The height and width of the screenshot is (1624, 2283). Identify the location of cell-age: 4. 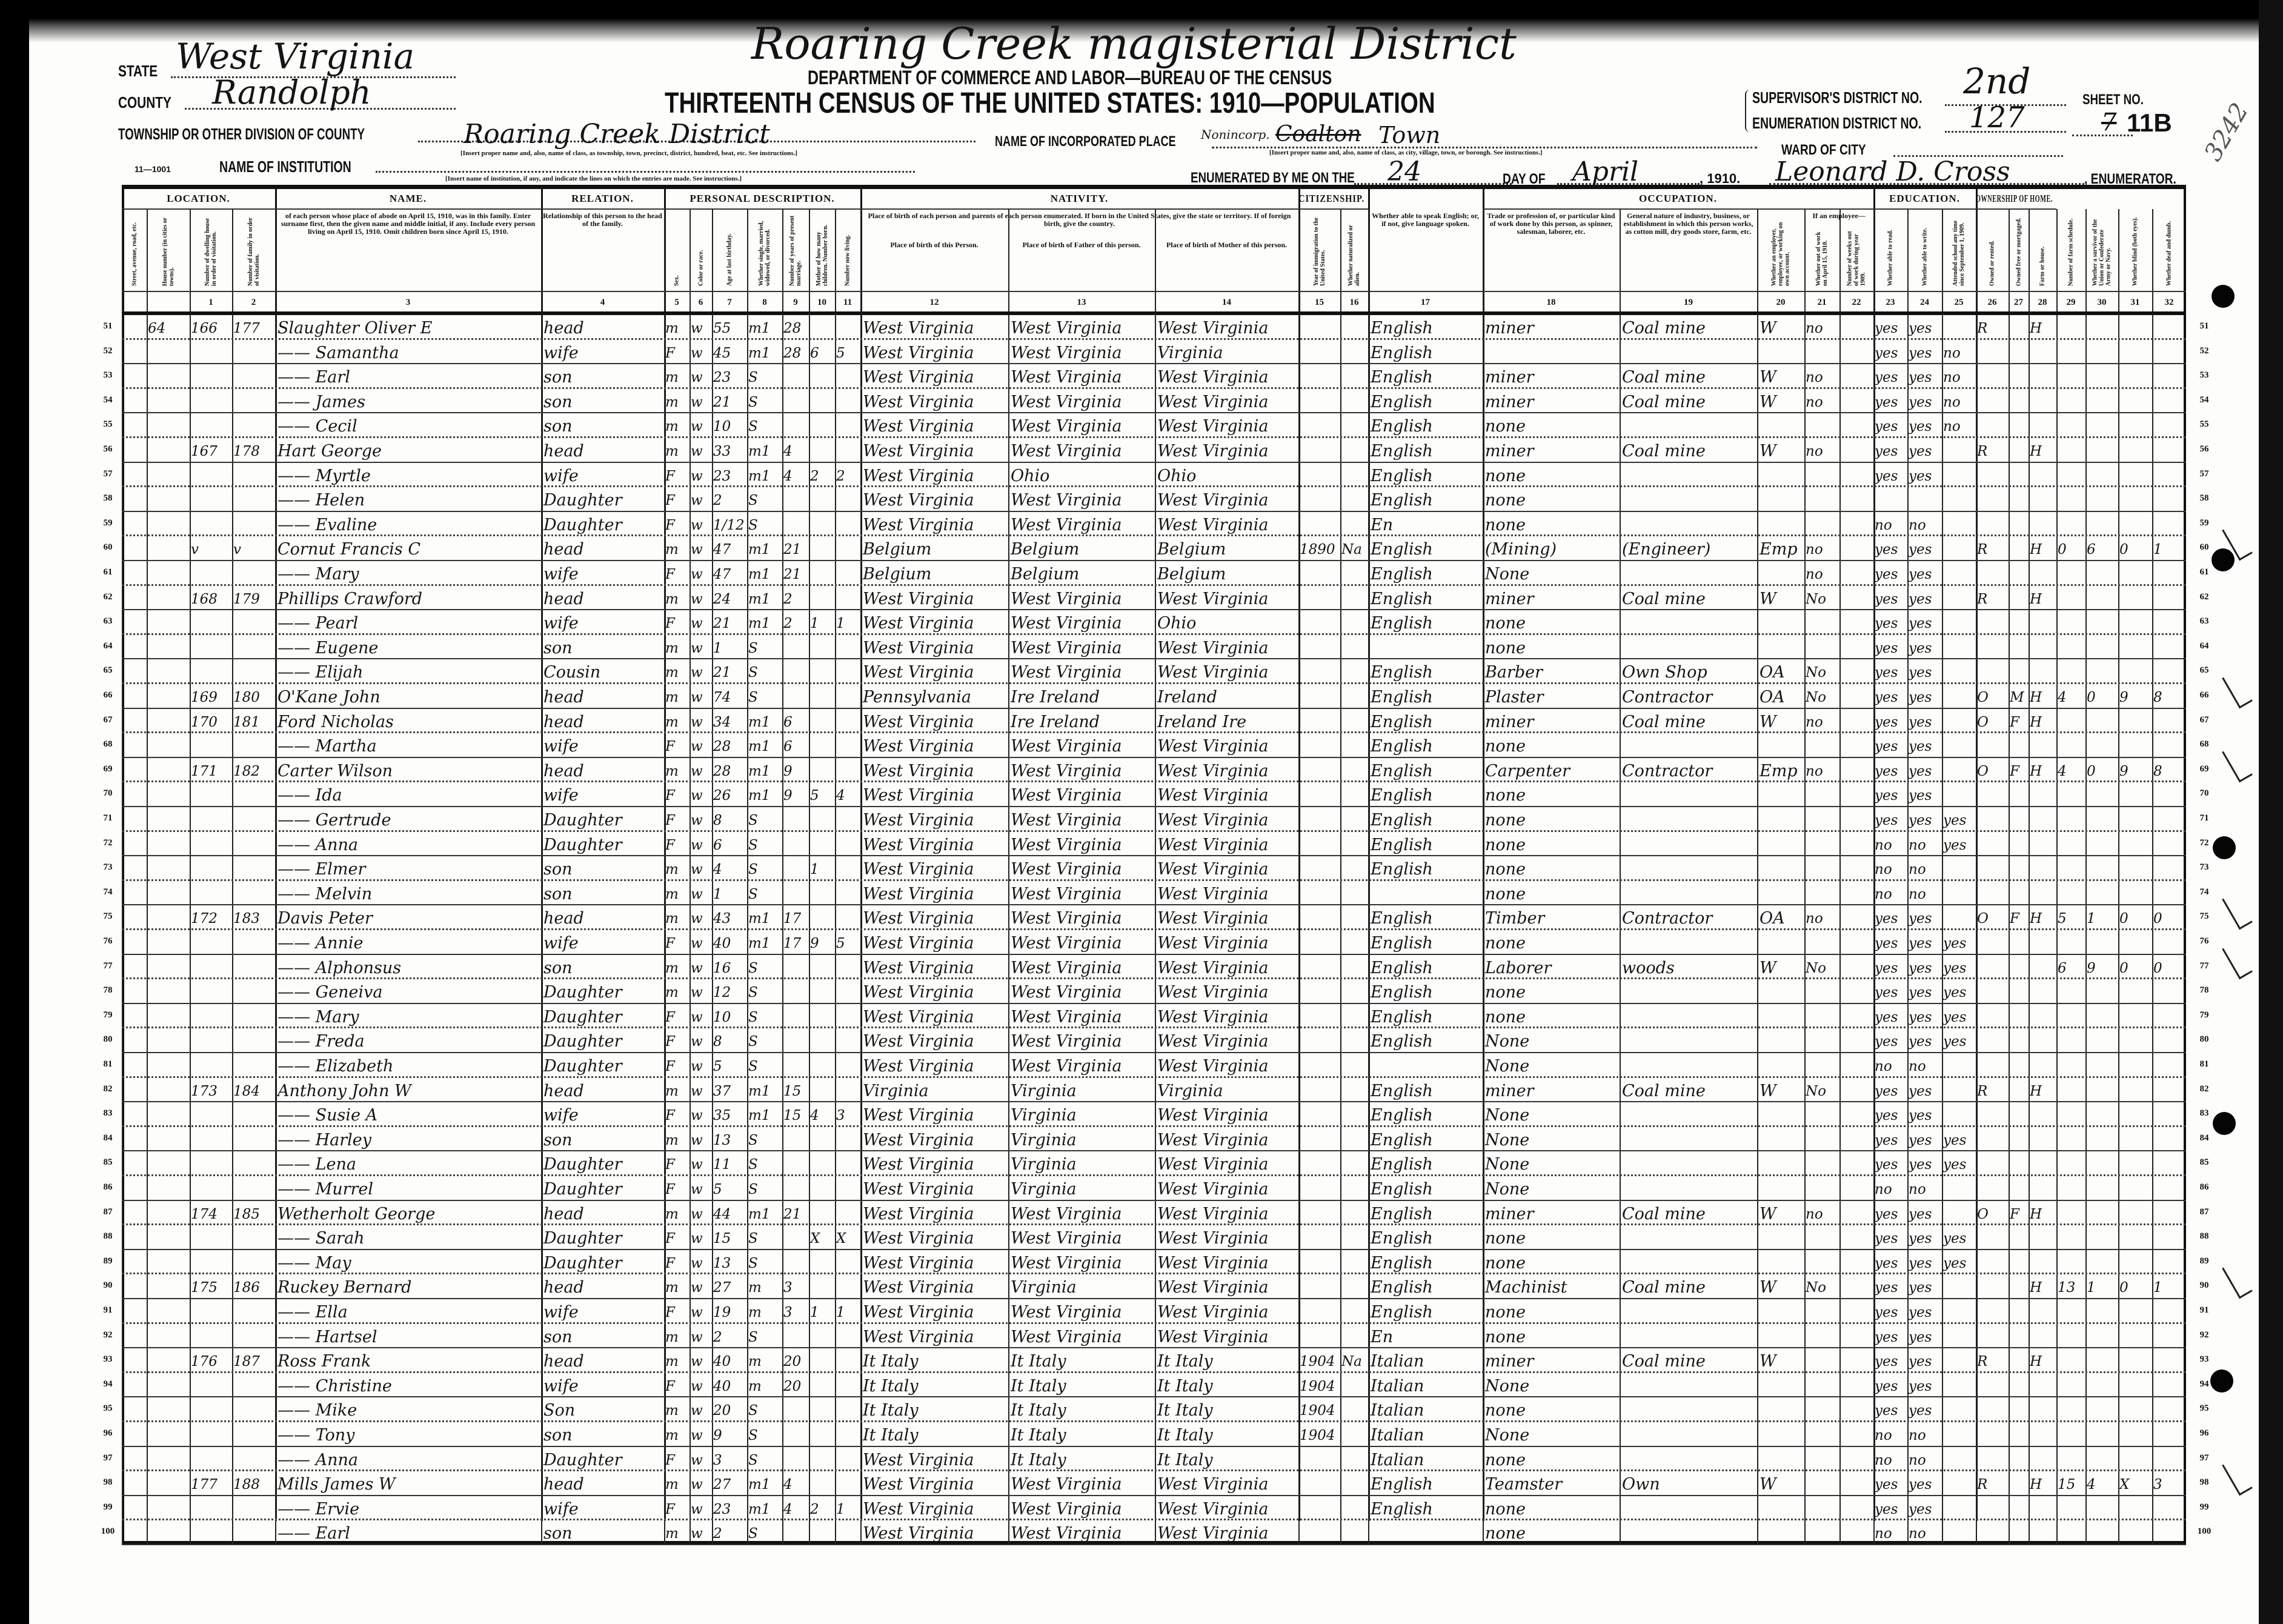
(718, 870).